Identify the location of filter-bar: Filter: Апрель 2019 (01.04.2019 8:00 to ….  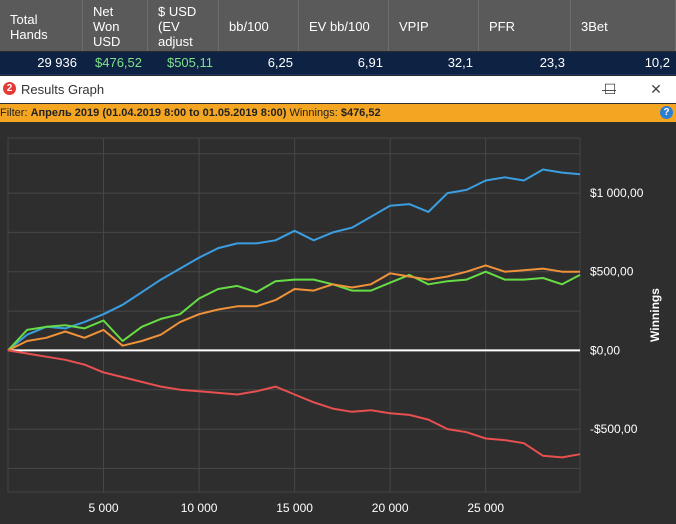
(338, 113).